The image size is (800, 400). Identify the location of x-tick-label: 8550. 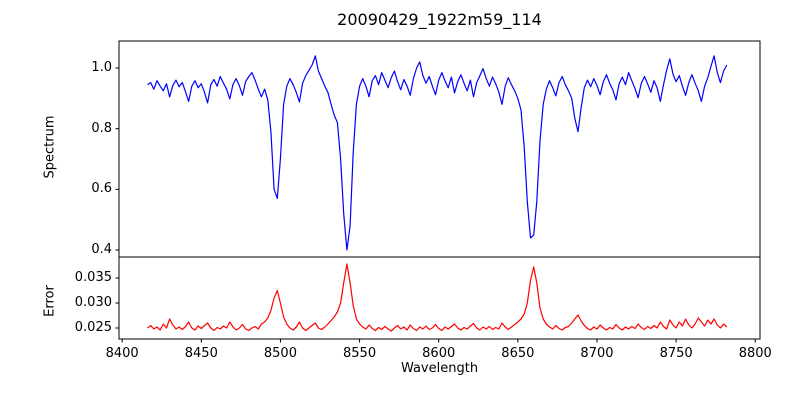
(360, 353).